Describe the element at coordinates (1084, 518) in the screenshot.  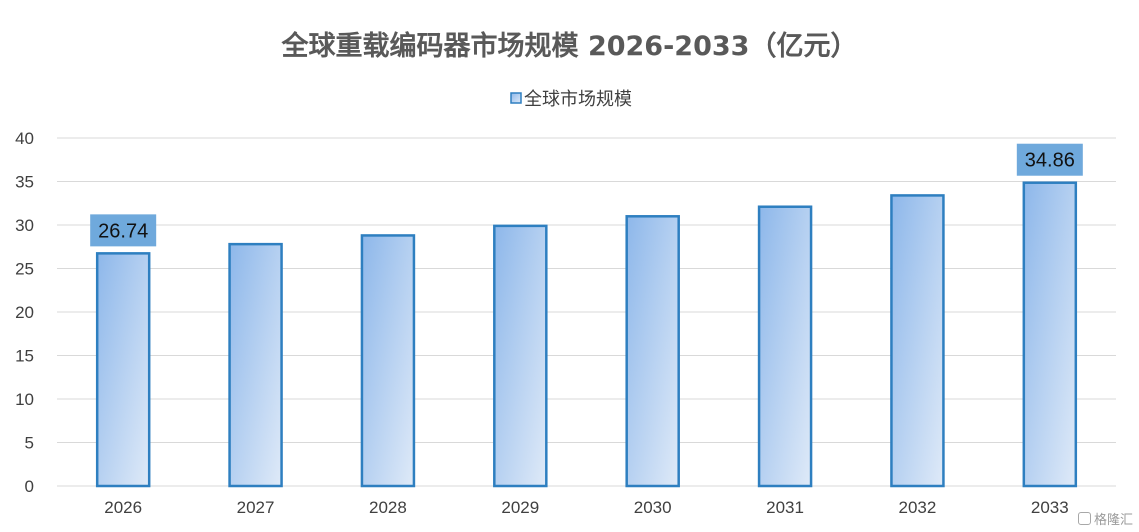
I see `watermark-logo-icon` at that location.